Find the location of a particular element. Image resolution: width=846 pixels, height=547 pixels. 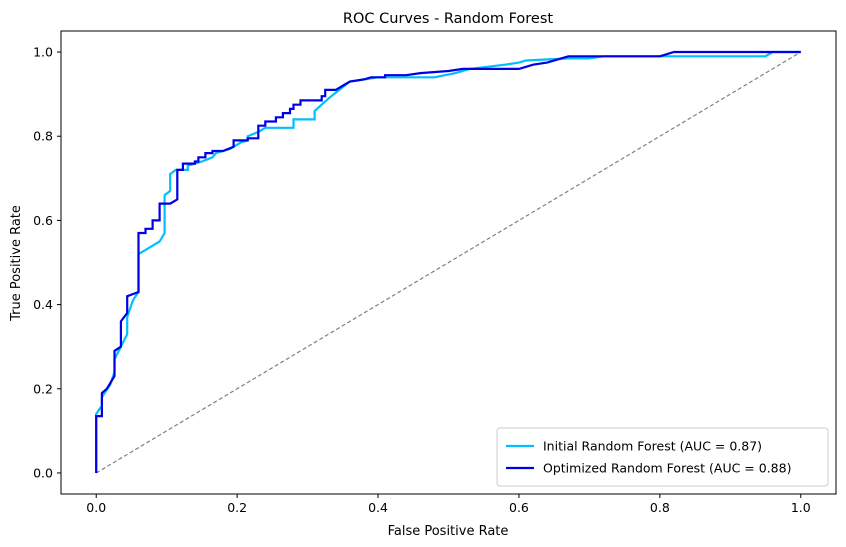

legend-label: Initial Random Forest (AUC = 0.87) is located at coordinates (652, 446).